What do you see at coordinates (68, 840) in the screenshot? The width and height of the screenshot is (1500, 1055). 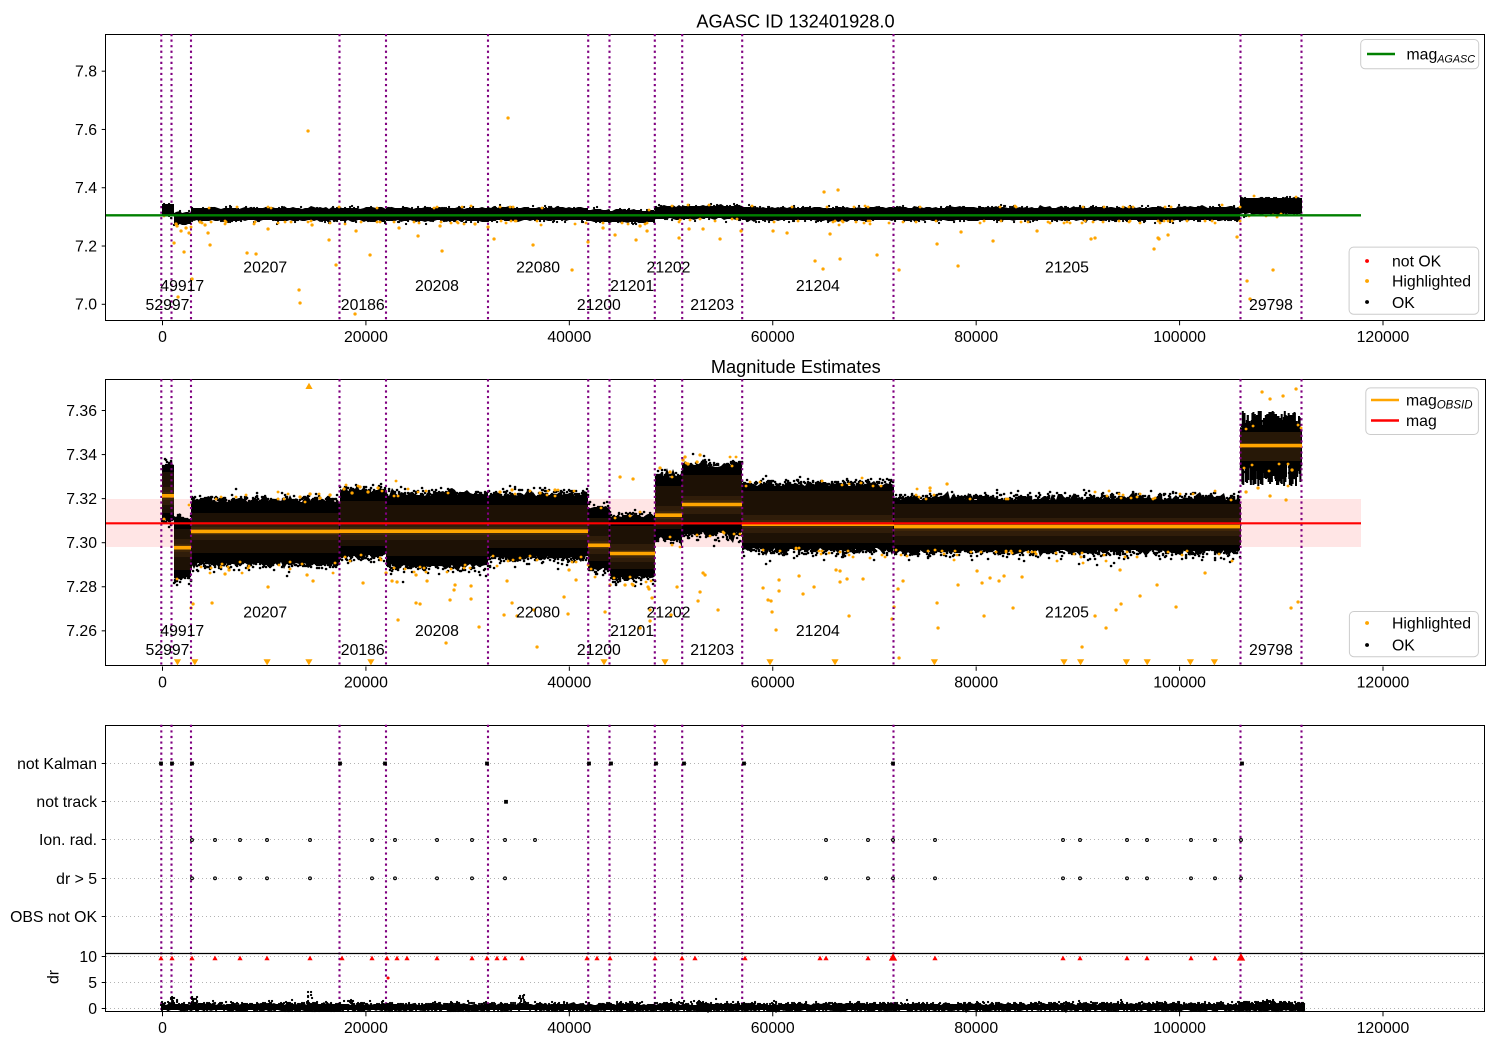 I see `svg-text: Ion. rad.` at bounding box center [68, 840].